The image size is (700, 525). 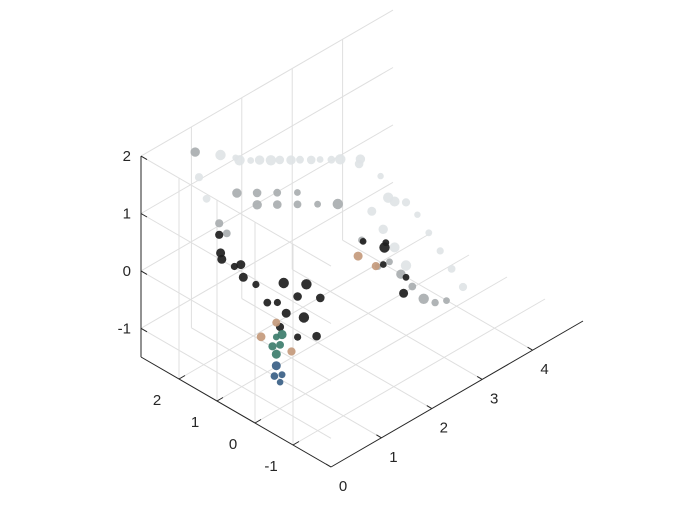 I want to click on x-tick-label: 3, so click(x=494, y=398).